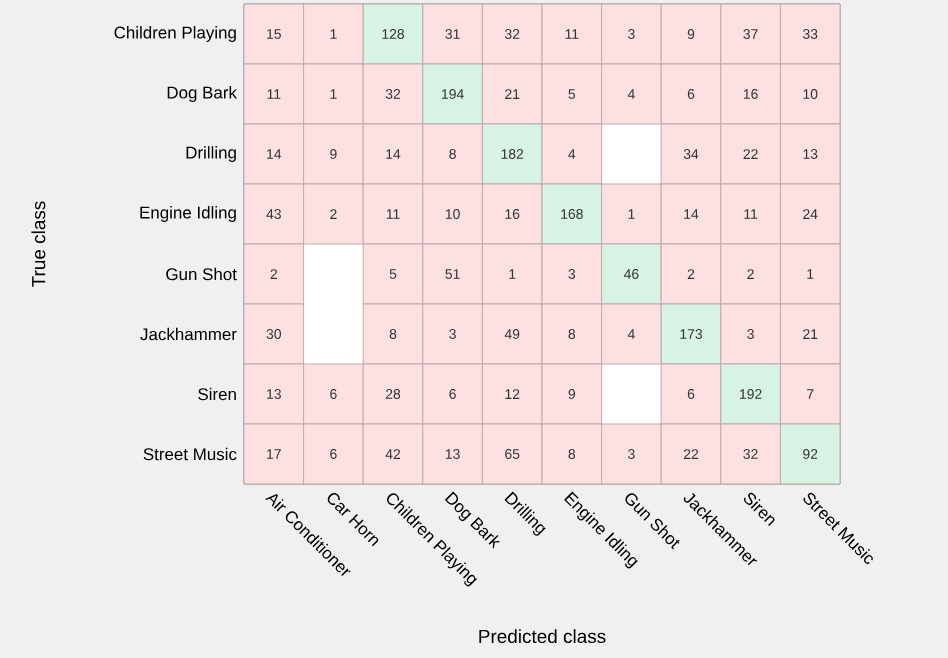 Image resolution: width=948 pixels, height=658 pixels. I want to click on y-tick-label: Children Playing, so click(175, 34).